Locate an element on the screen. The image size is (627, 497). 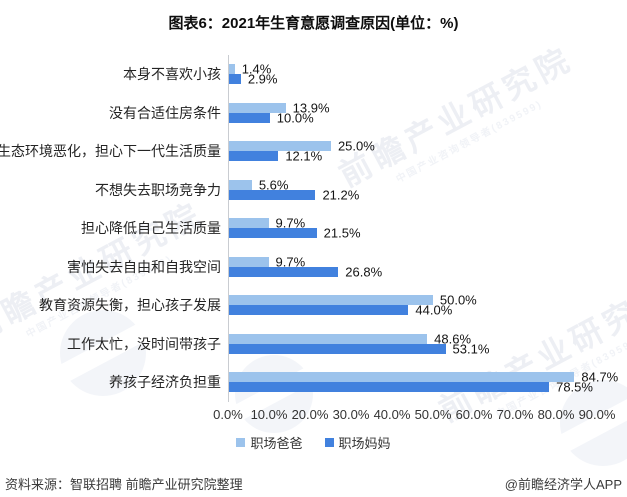
bar-mom: 26.8% is located at coordinates (305, 271).